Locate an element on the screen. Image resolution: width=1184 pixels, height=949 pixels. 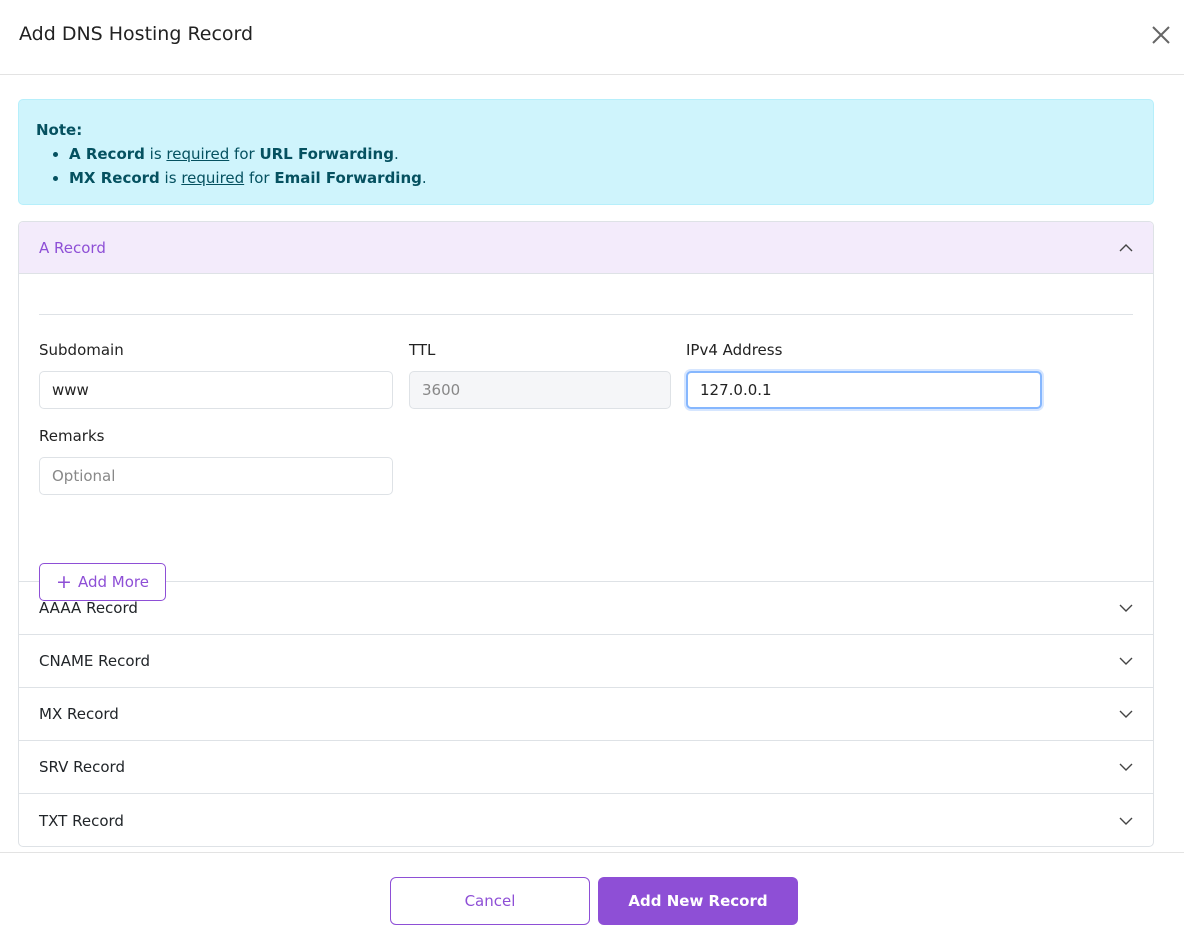
remarks-input is located at coordinates (216, 476).